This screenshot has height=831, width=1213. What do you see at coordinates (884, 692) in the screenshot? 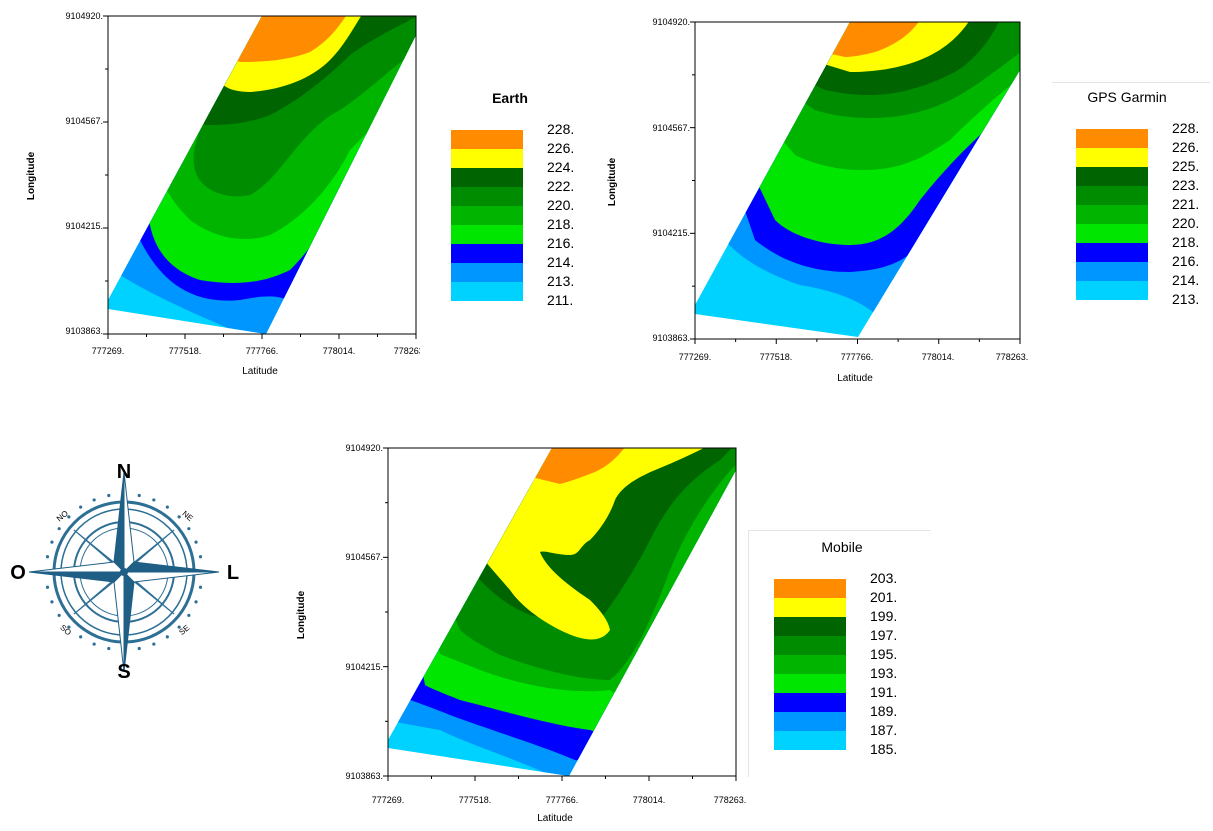
I see `legend-label: 191.` at bounding box center [884, 692].